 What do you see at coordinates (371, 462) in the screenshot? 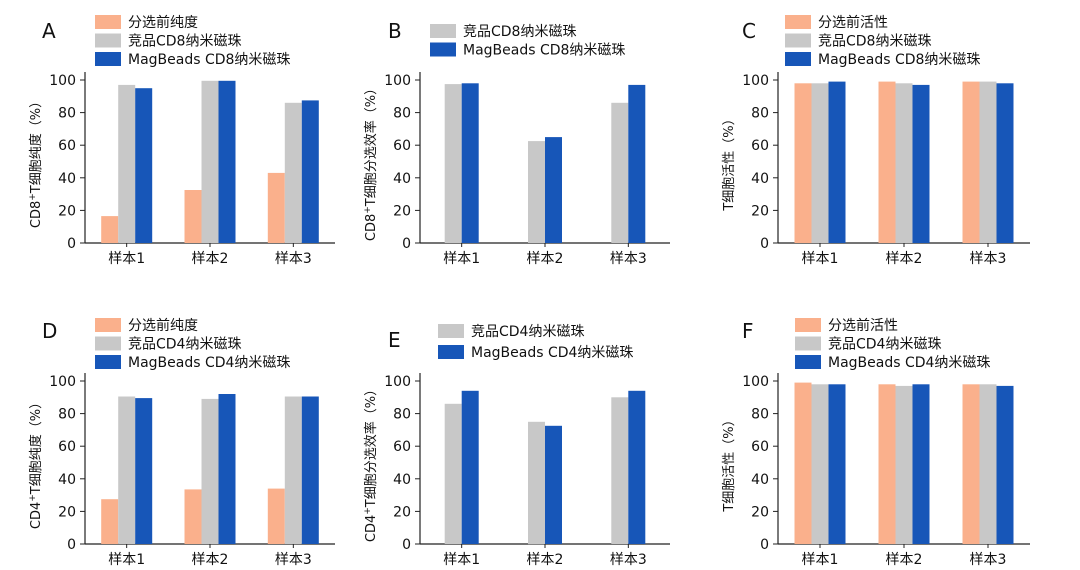
I see `y-axis-label: CD4+T细胞分选效率（%）` at bounding box center [371, 462].